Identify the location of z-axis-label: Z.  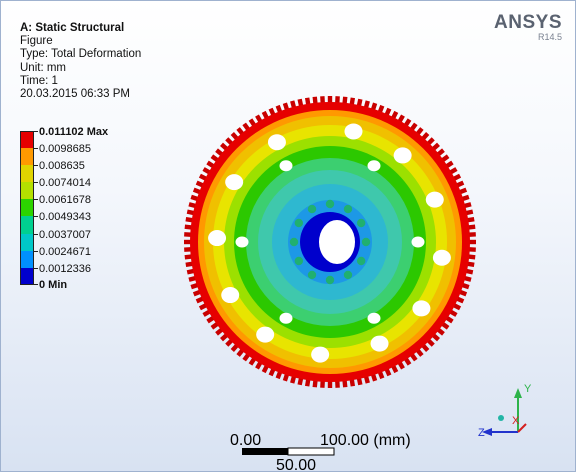
(481, 433).